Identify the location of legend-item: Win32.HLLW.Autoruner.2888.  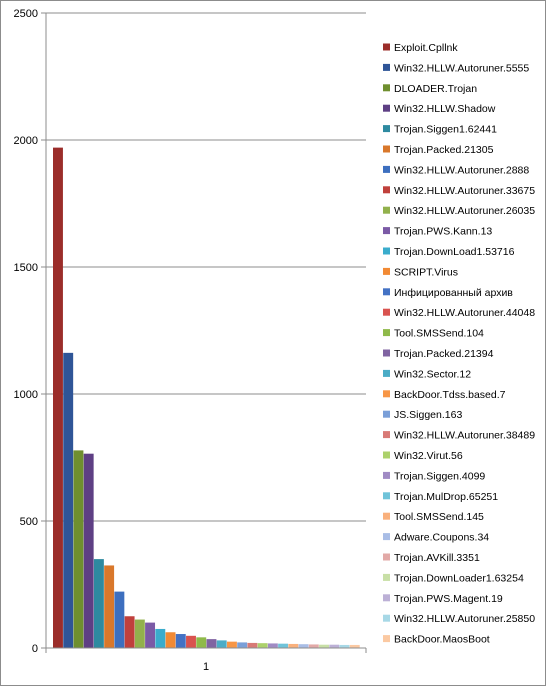
(456, 170).